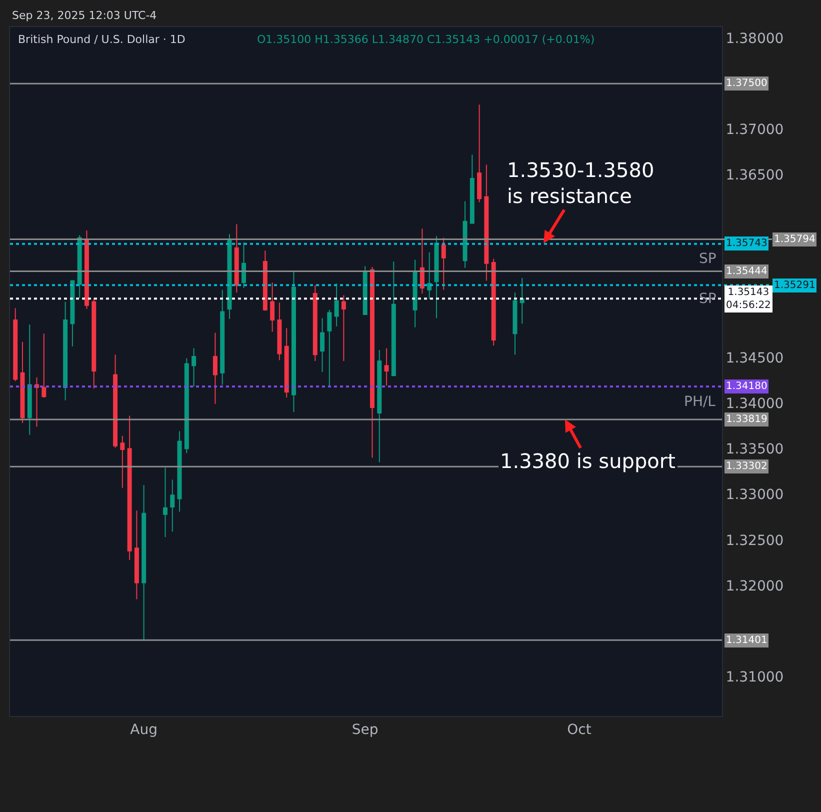 The height and width of the screenshot is (812, 821). Describe the element at coordinates (144, 730) in the screenshot. I see `x-tick-label: Aug` at that location.